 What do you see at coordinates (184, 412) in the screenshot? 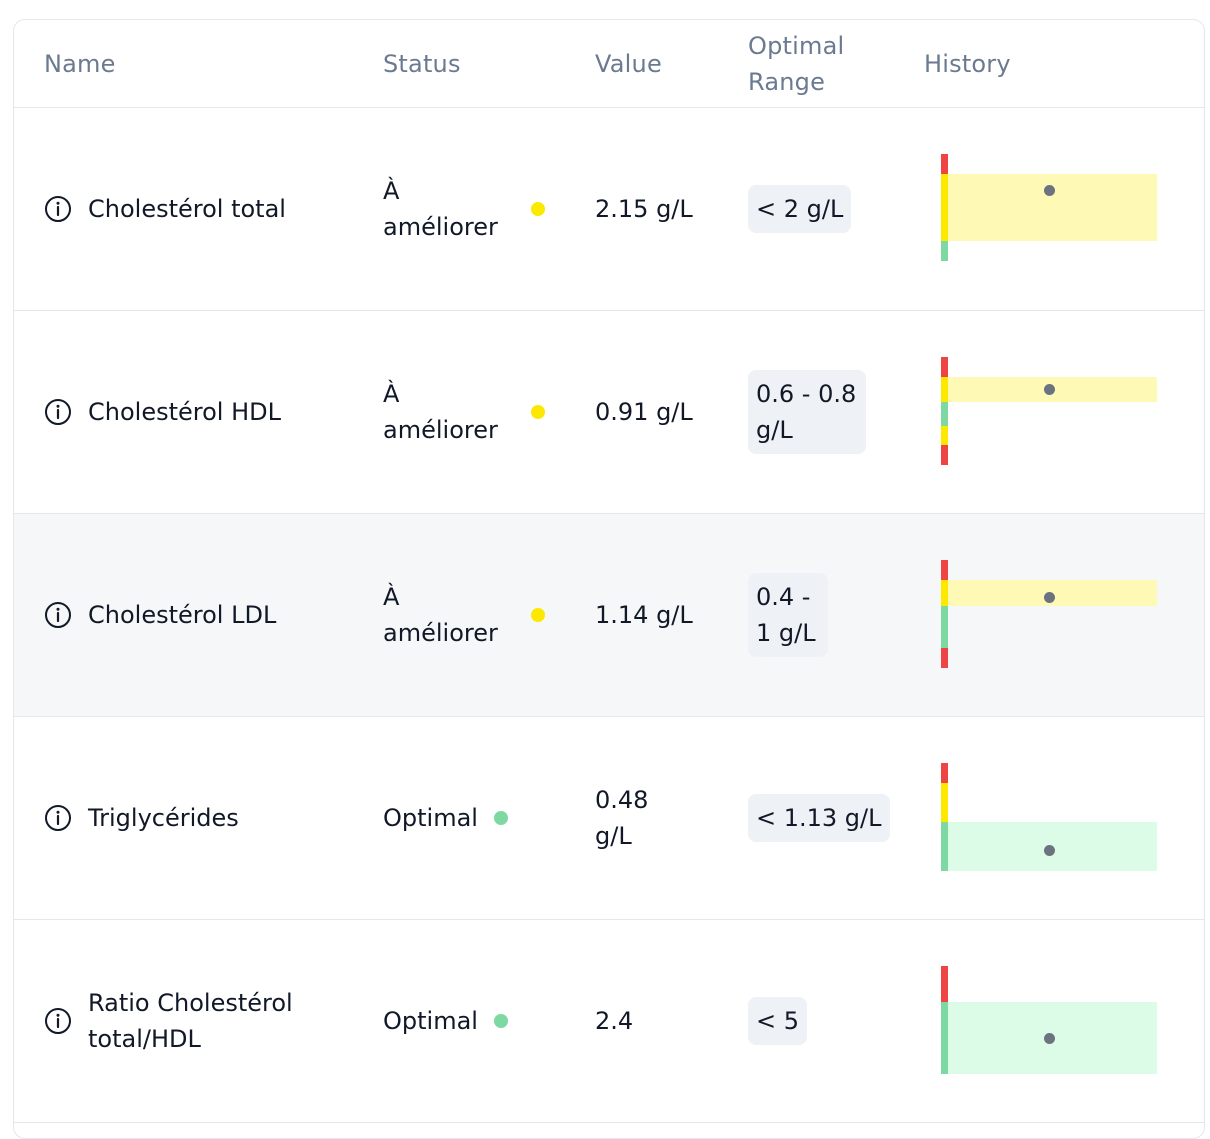
I see `biomarker-name: Cholestérol HDL` at bounding box center [184, 412].